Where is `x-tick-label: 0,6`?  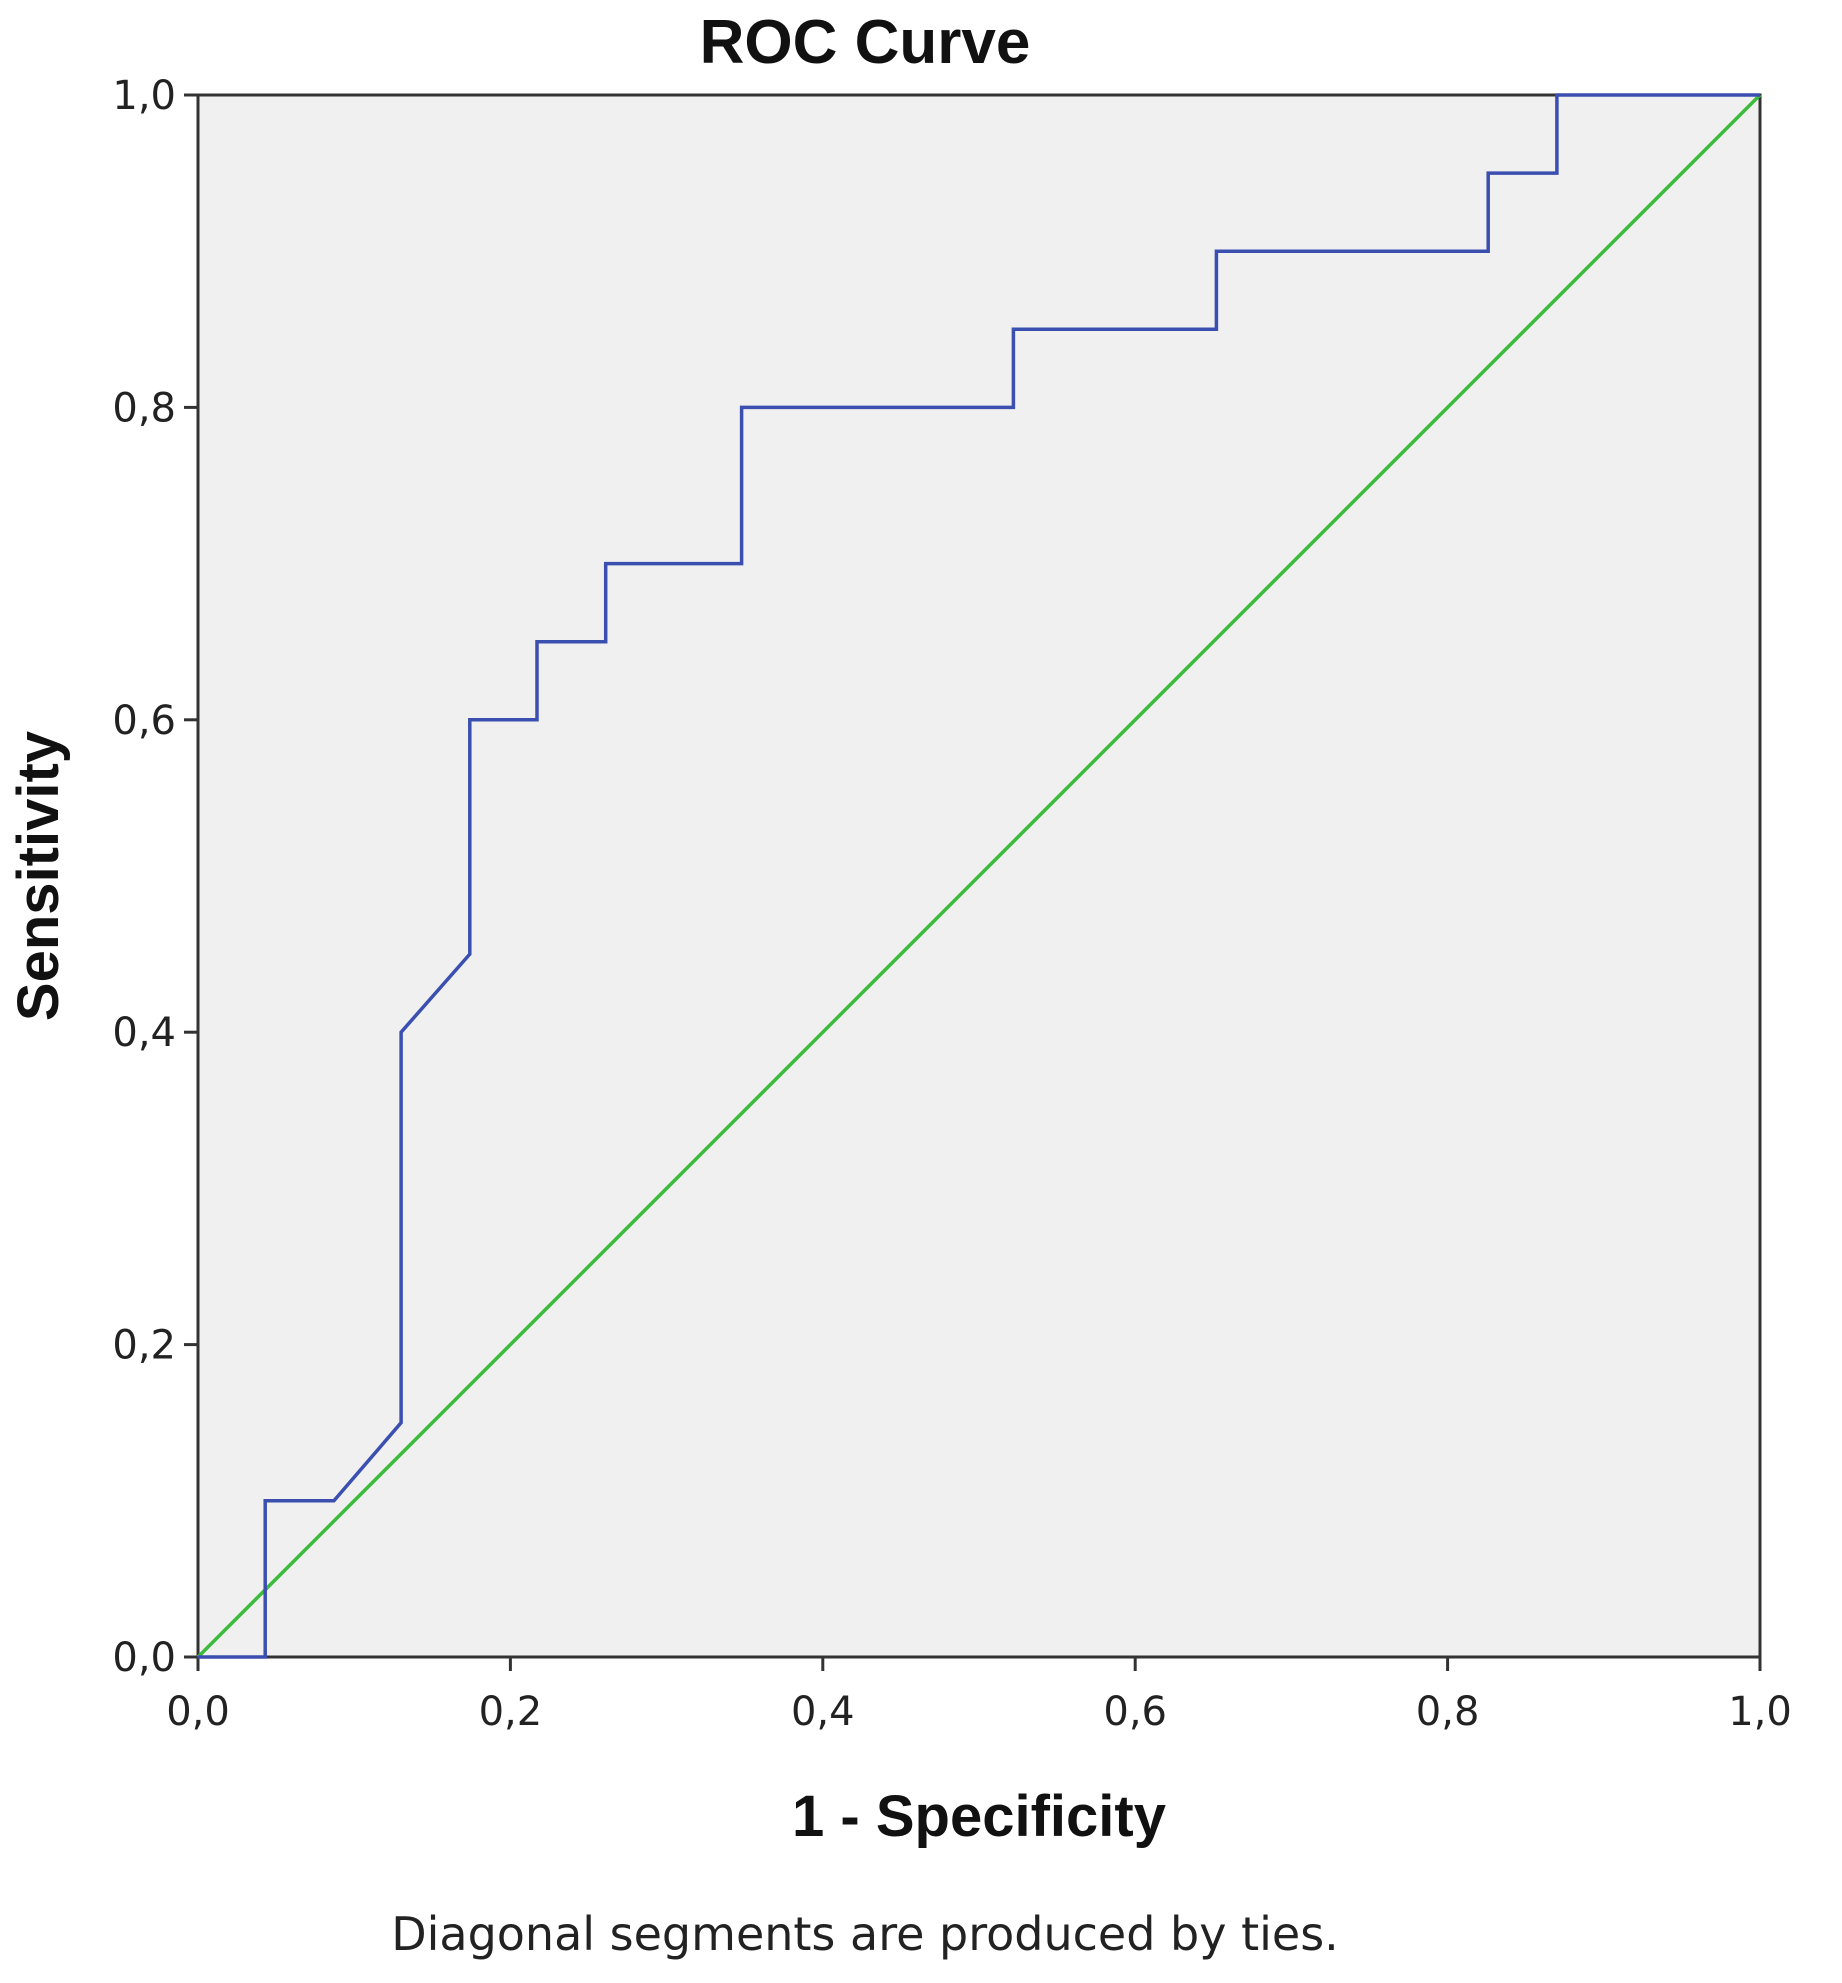
x-tick-label: 0,6 is located at coordinates (1135, 1712).